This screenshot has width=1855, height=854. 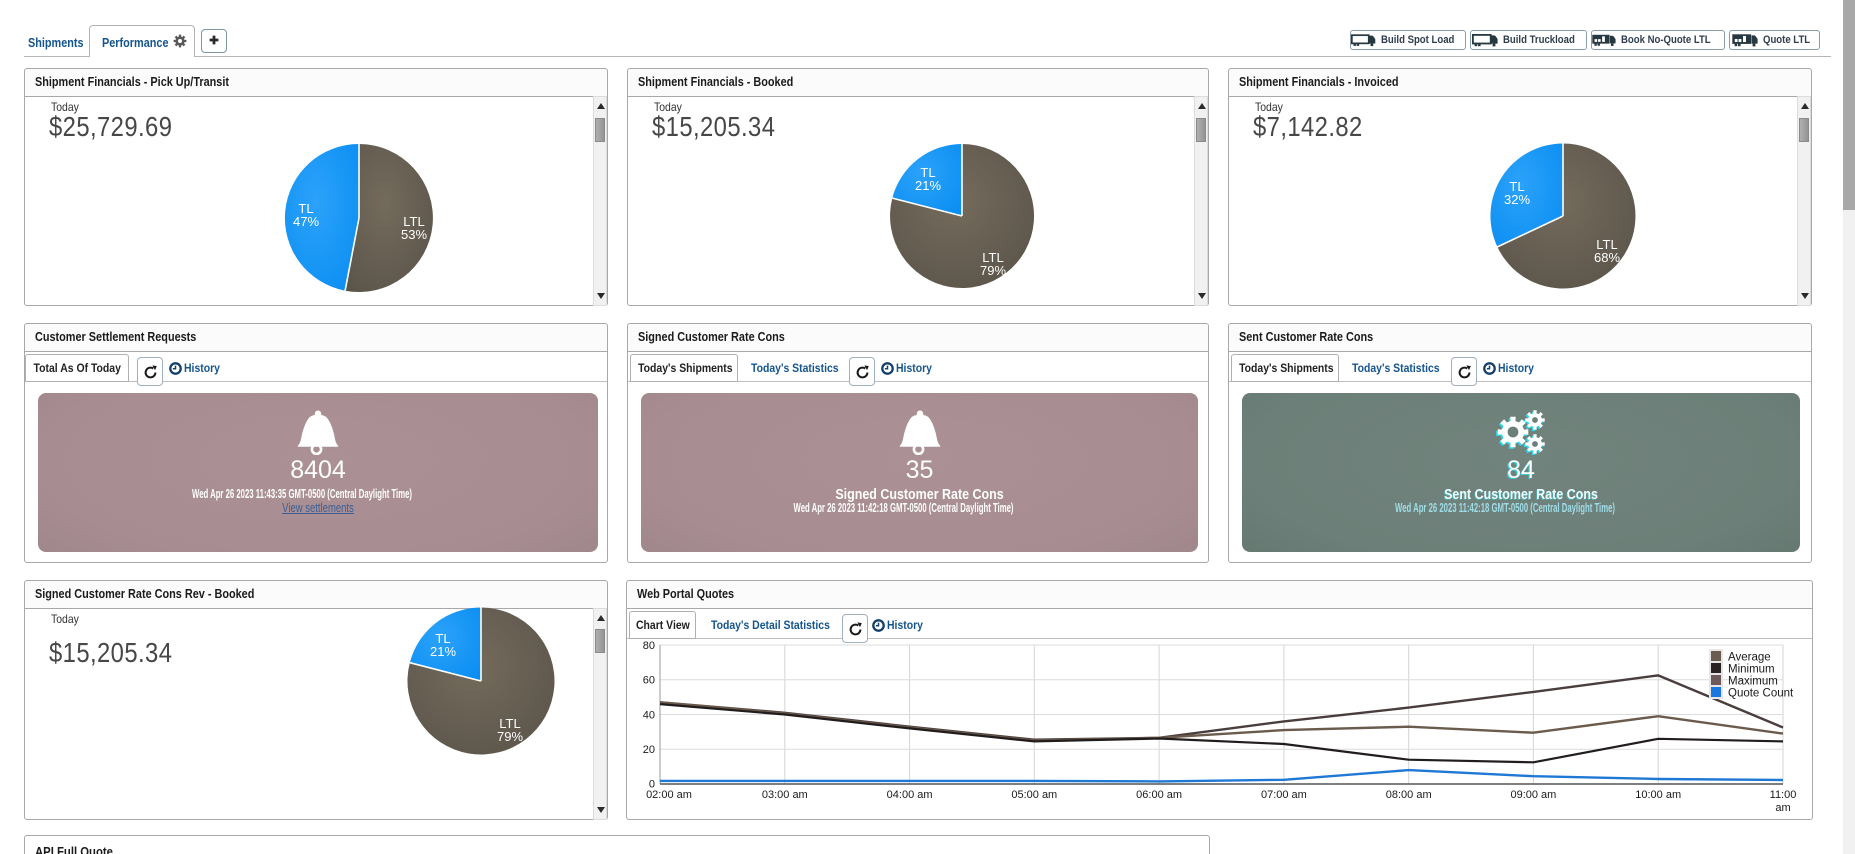 I want to click on svg-text: 08:00 am, so click(x=1409, y=795).